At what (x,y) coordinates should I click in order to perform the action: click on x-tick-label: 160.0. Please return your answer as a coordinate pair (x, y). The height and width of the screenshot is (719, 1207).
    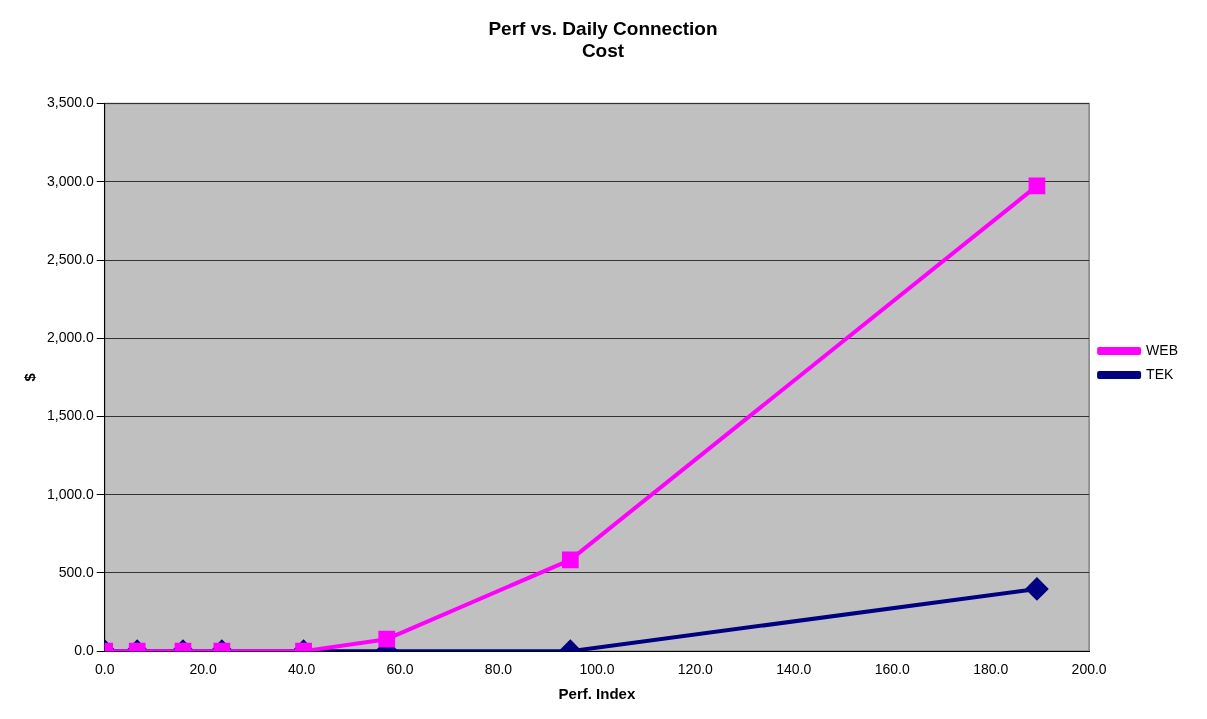
    Looking at the image, I should click on (892, 669).